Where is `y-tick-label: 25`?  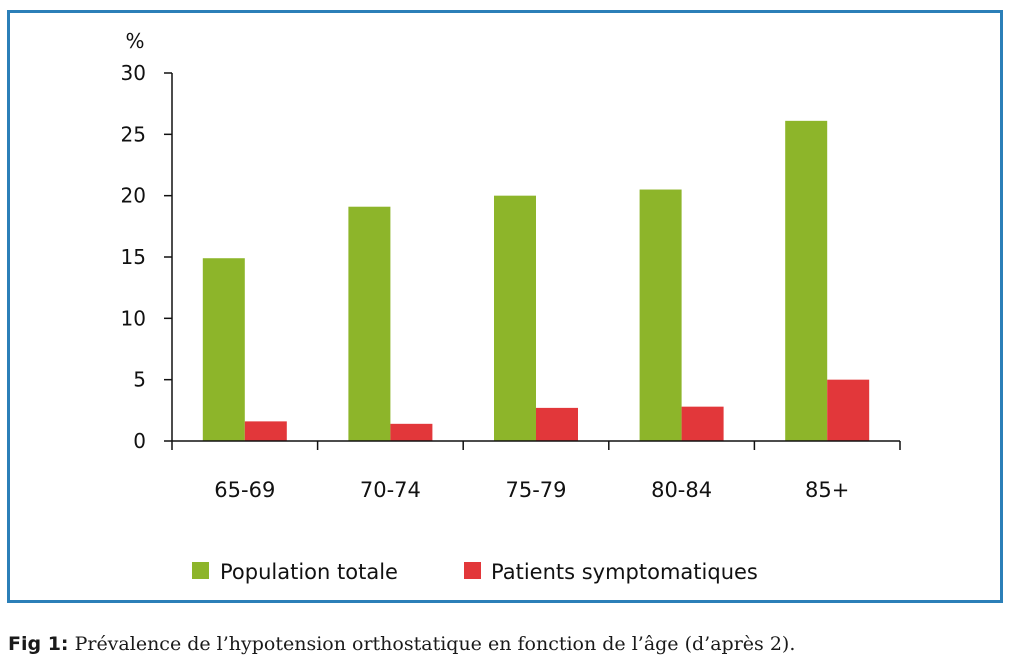 y-tick-label: 25 is located at coordinates (133, 134).